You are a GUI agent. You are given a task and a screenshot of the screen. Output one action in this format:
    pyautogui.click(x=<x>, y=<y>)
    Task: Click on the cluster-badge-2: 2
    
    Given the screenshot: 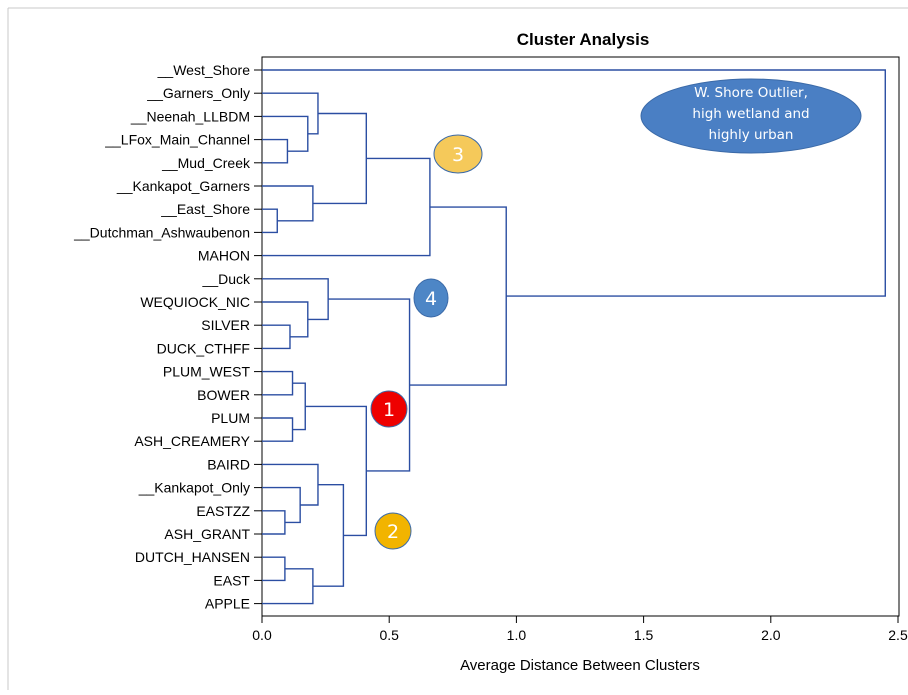 What is the action you would take?
    pyautogui.click(x=393, y=531)
    